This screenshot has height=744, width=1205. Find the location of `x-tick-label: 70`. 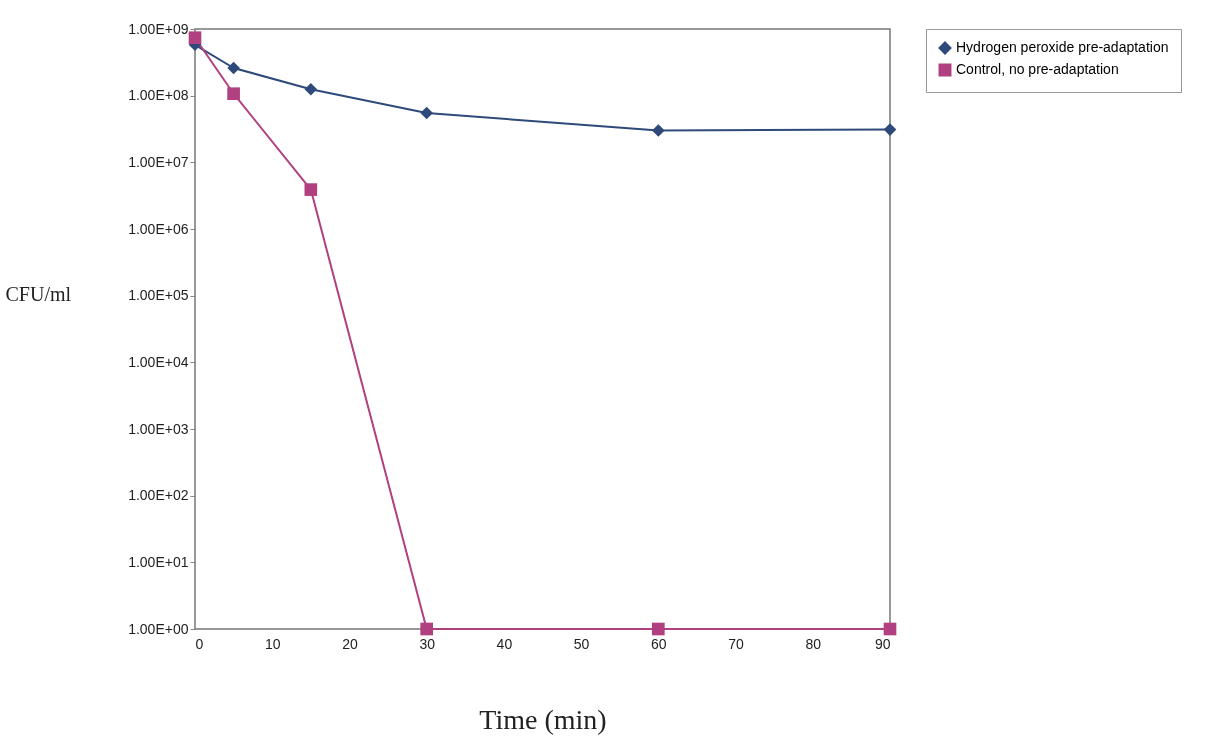

x-tick-label: 70 is located at coordinates (736, 643).